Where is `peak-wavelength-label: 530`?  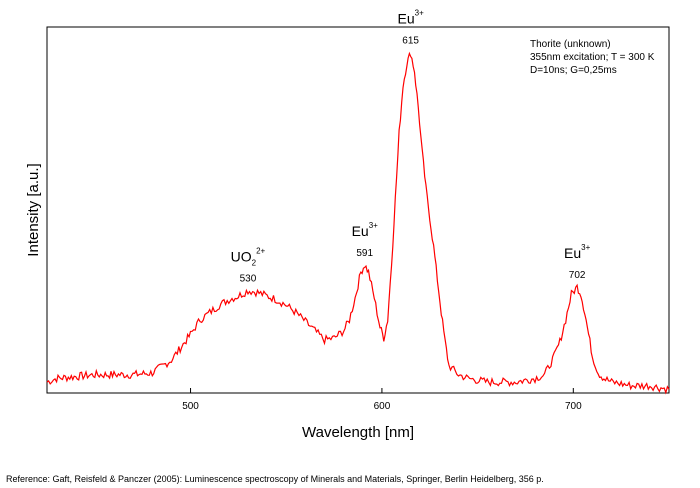
peak-wavelength-label: 530 is located at coordinates (248, 279).